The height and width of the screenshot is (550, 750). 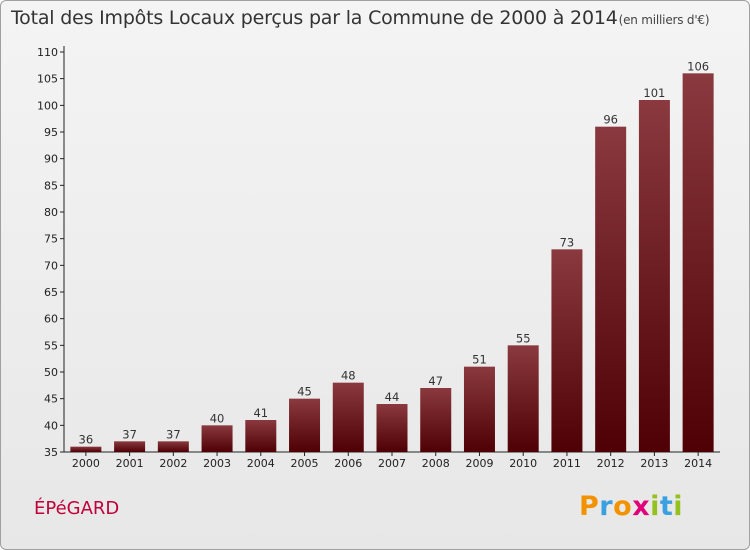 What do you see at coordinates (392, 397) in the screenshot?
I see `bar-value-label: 44` at bounding box center [392, 397].